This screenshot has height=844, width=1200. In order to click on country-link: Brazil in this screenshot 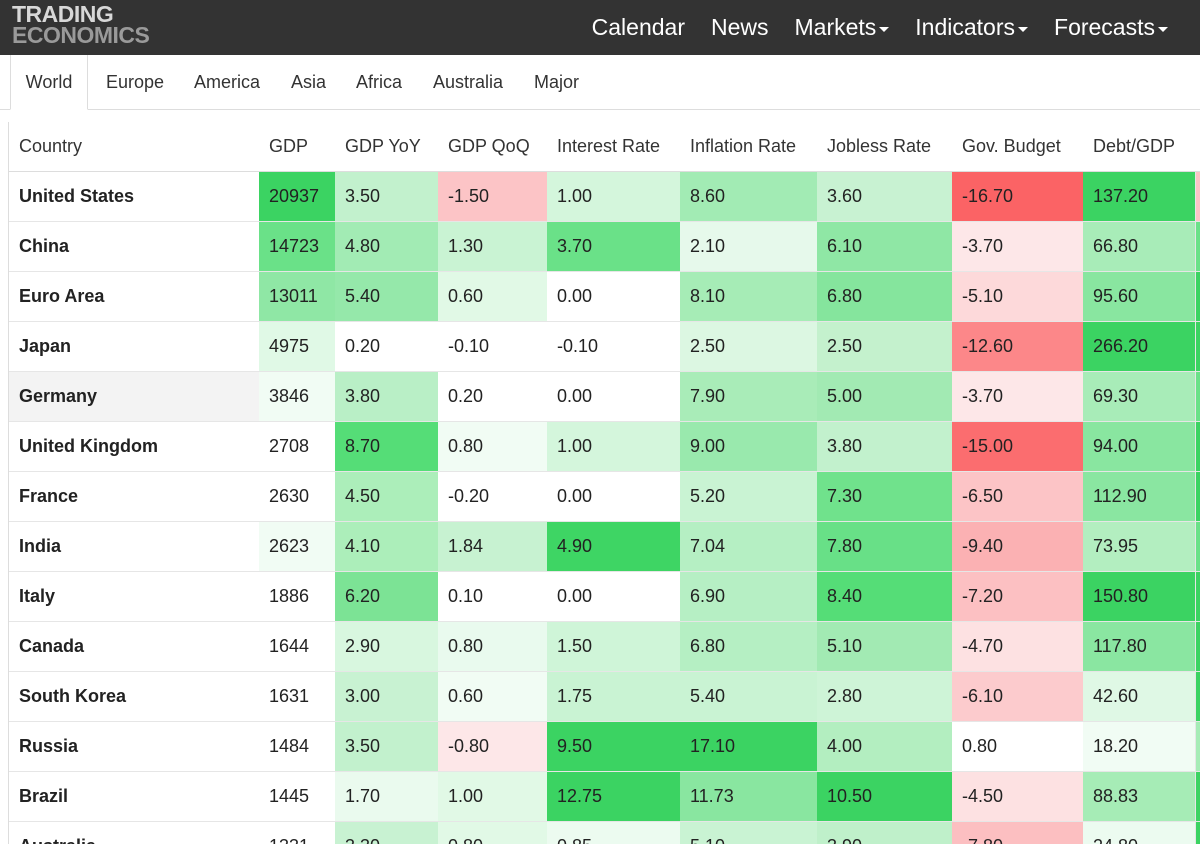, I will do `click(134, 796)`.